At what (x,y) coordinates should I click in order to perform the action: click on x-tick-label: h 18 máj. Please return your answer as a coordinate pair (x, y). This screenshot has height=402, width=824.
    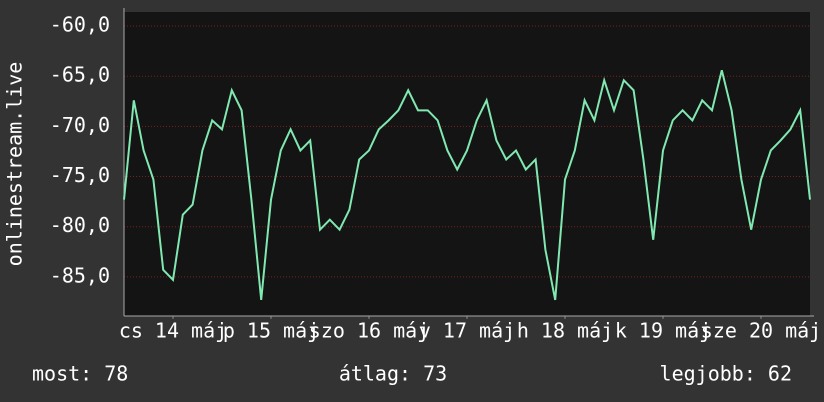
    Looking at the image, I should click on (565, 331).